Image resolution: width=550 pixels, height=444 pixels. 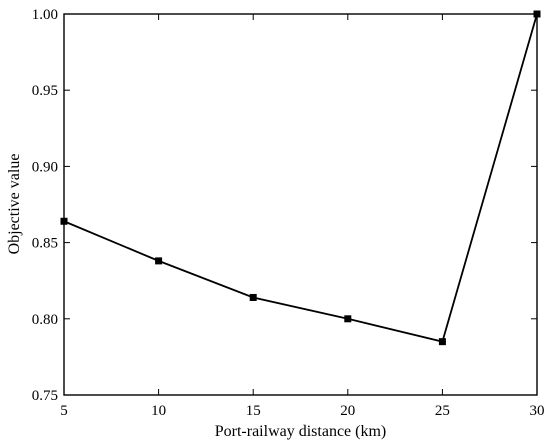 I want to click on y-tick-label: 0.95, so click(x=45, y=91).